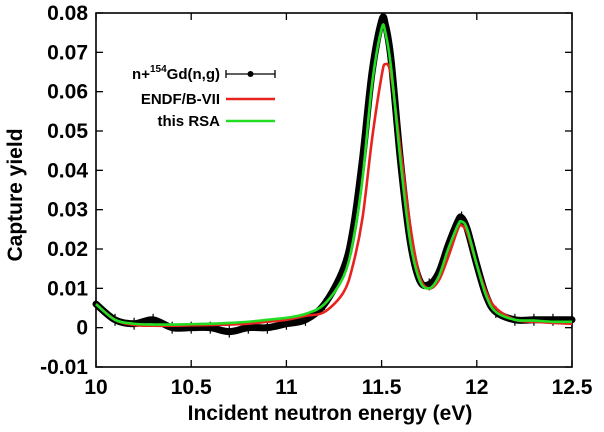 Image resolution: width=604 pixels, height=432 pixels. What do you see at coordinates (141, 74) in the screenshot?
I see `legend-label-prefix: n+` at bounding box center [141, 74].